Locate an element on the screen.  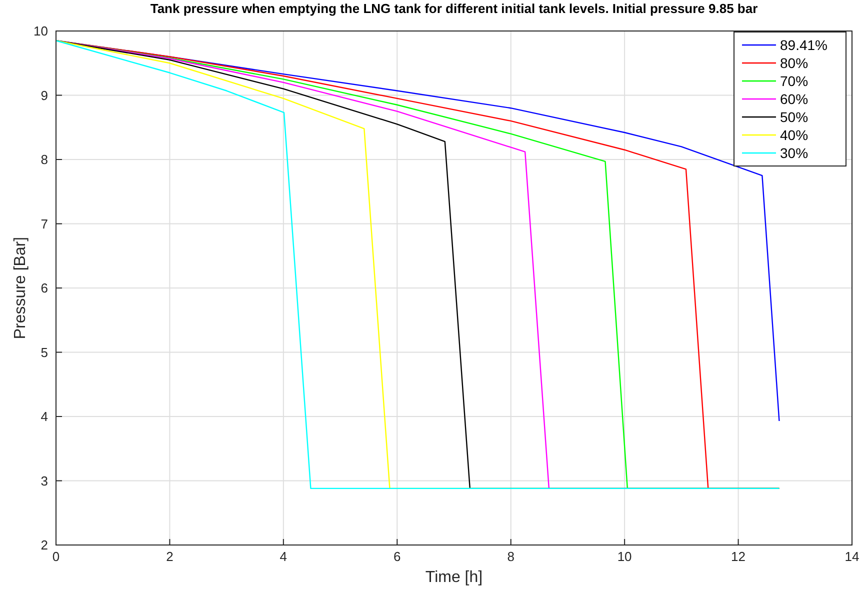
x-tick-label: 4 is located at coordinates (284, 556).